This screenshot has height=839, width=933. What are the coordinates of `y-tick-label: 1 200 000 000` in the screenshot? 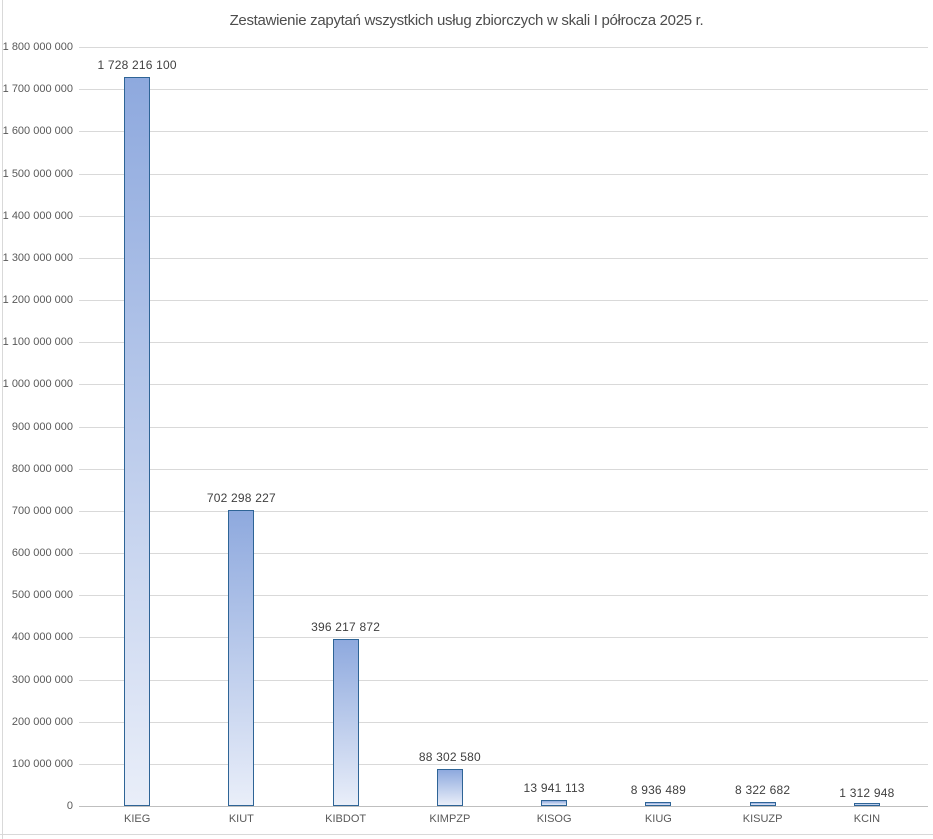 It's located at (37, 300).